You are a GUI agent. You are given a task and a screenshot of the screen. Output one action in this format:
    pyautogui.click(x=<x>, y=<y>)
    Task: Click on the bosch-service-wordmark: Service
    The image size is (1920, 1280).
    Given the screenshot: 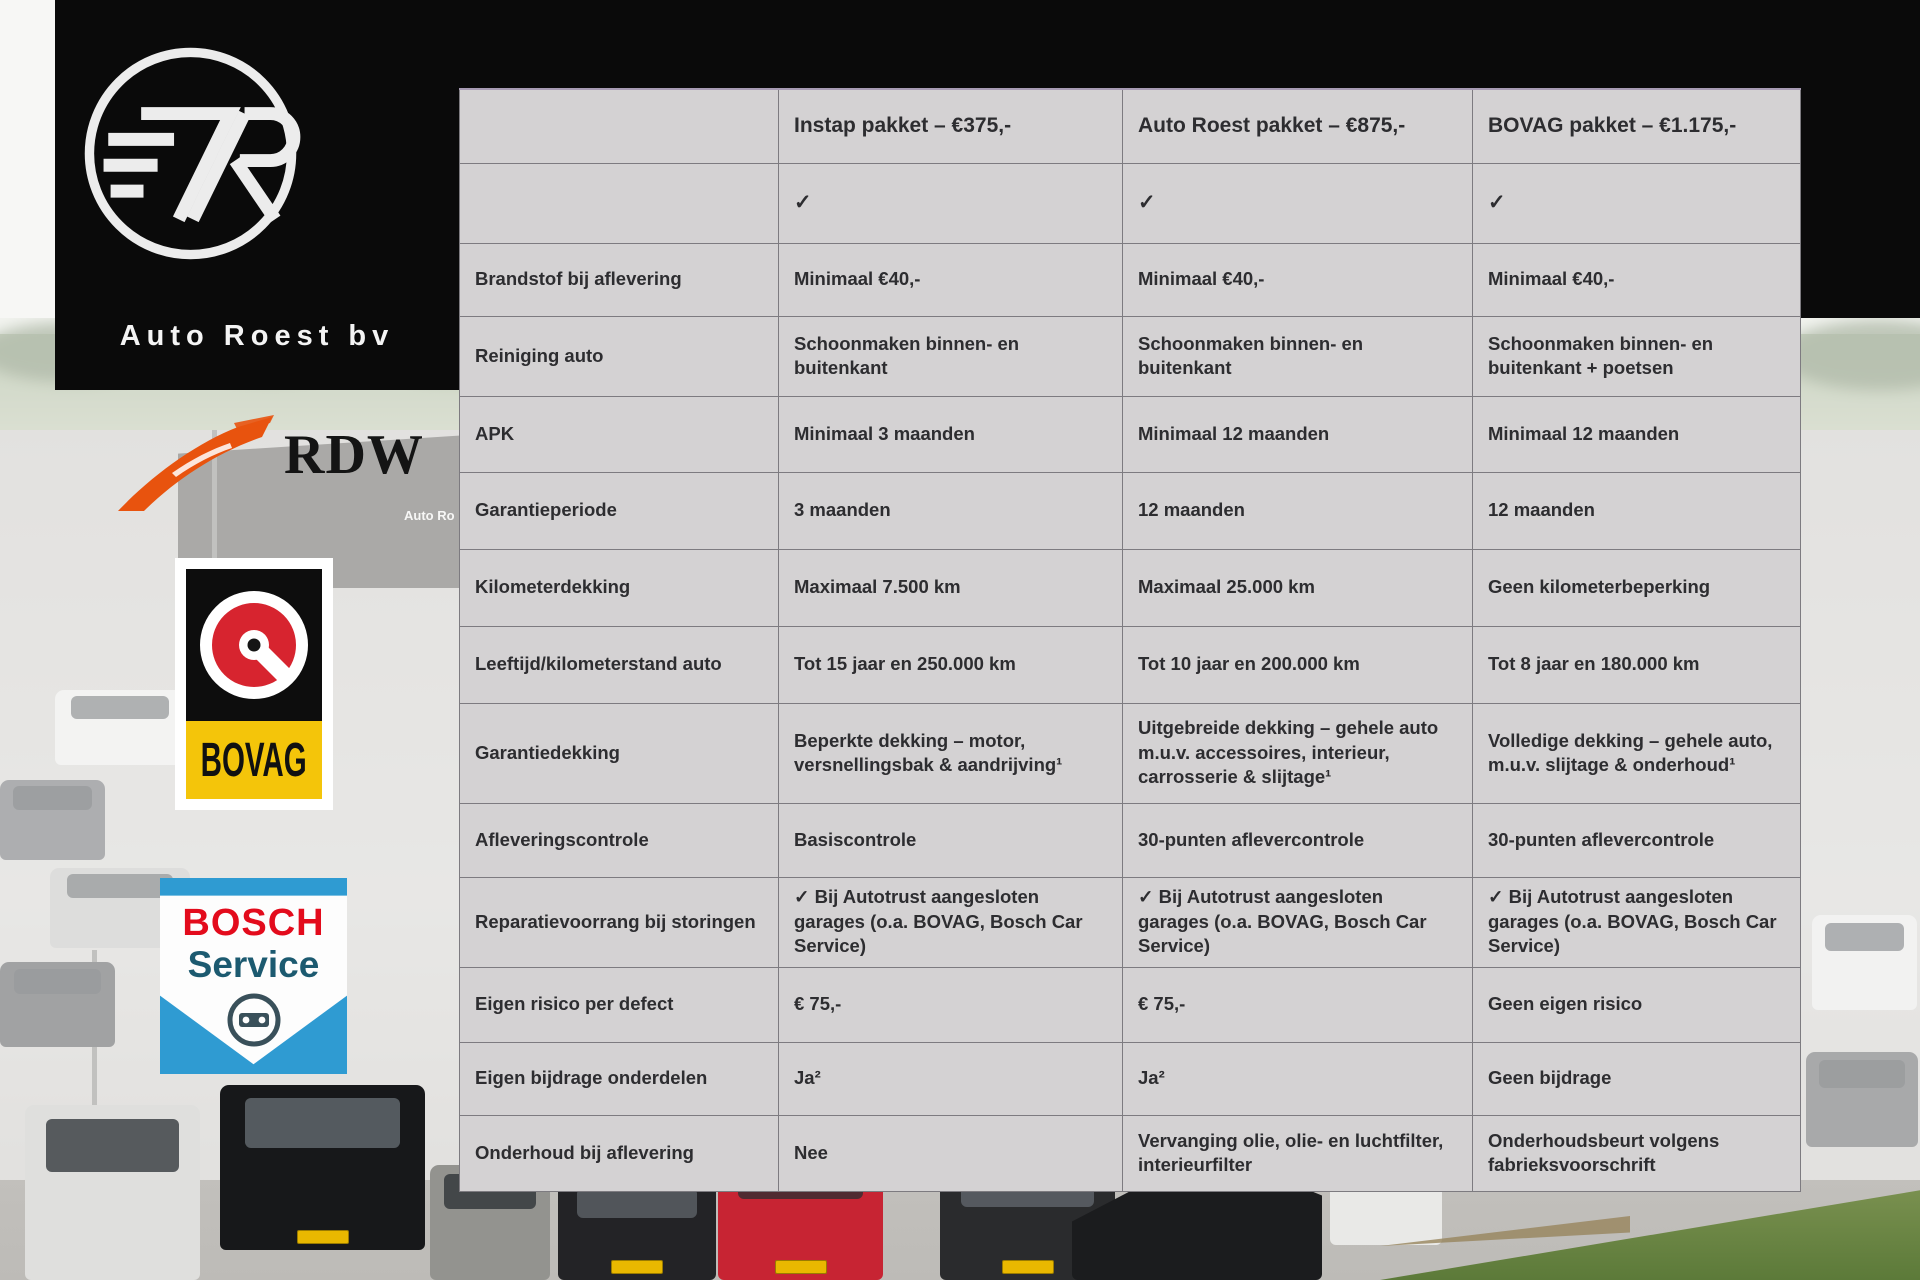 What is the action you would take?
    pyautogui.click(x=253, y=964)
    